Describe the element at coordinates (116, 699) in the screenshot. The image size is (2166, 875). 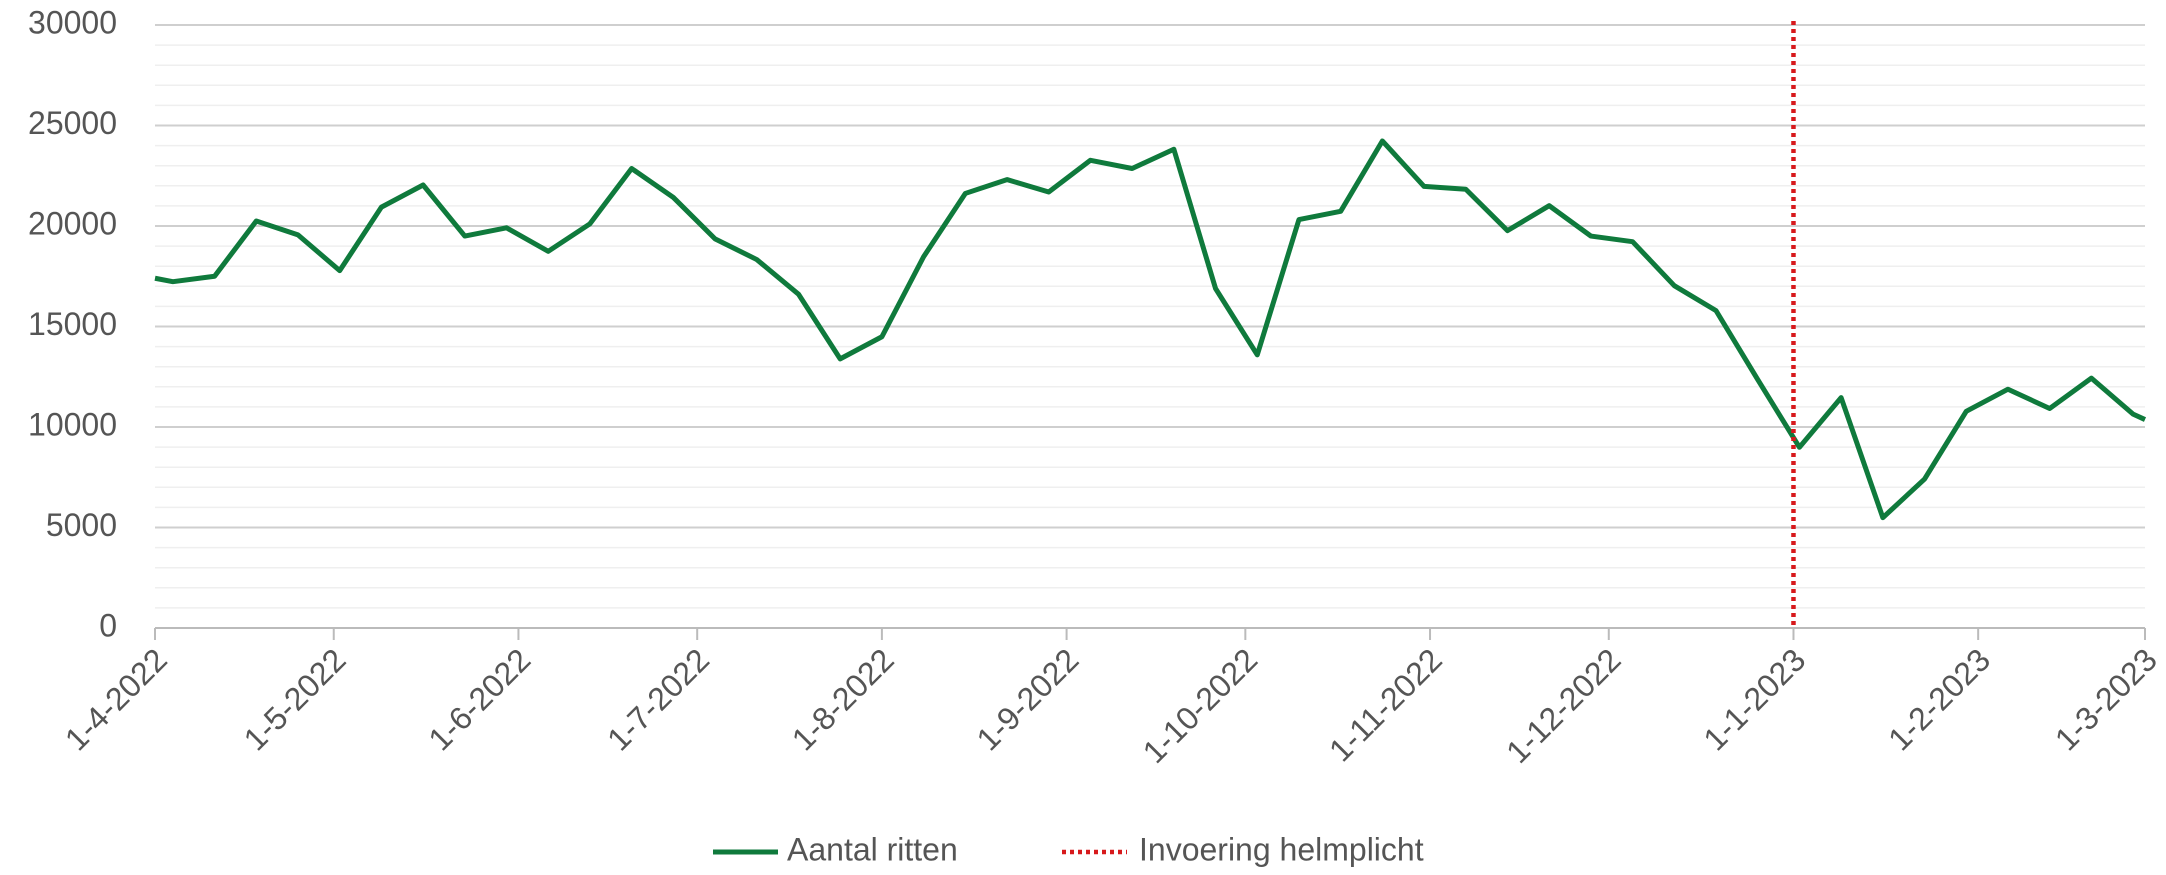
I see `x-tick-label: 1-4-2022` at that location.